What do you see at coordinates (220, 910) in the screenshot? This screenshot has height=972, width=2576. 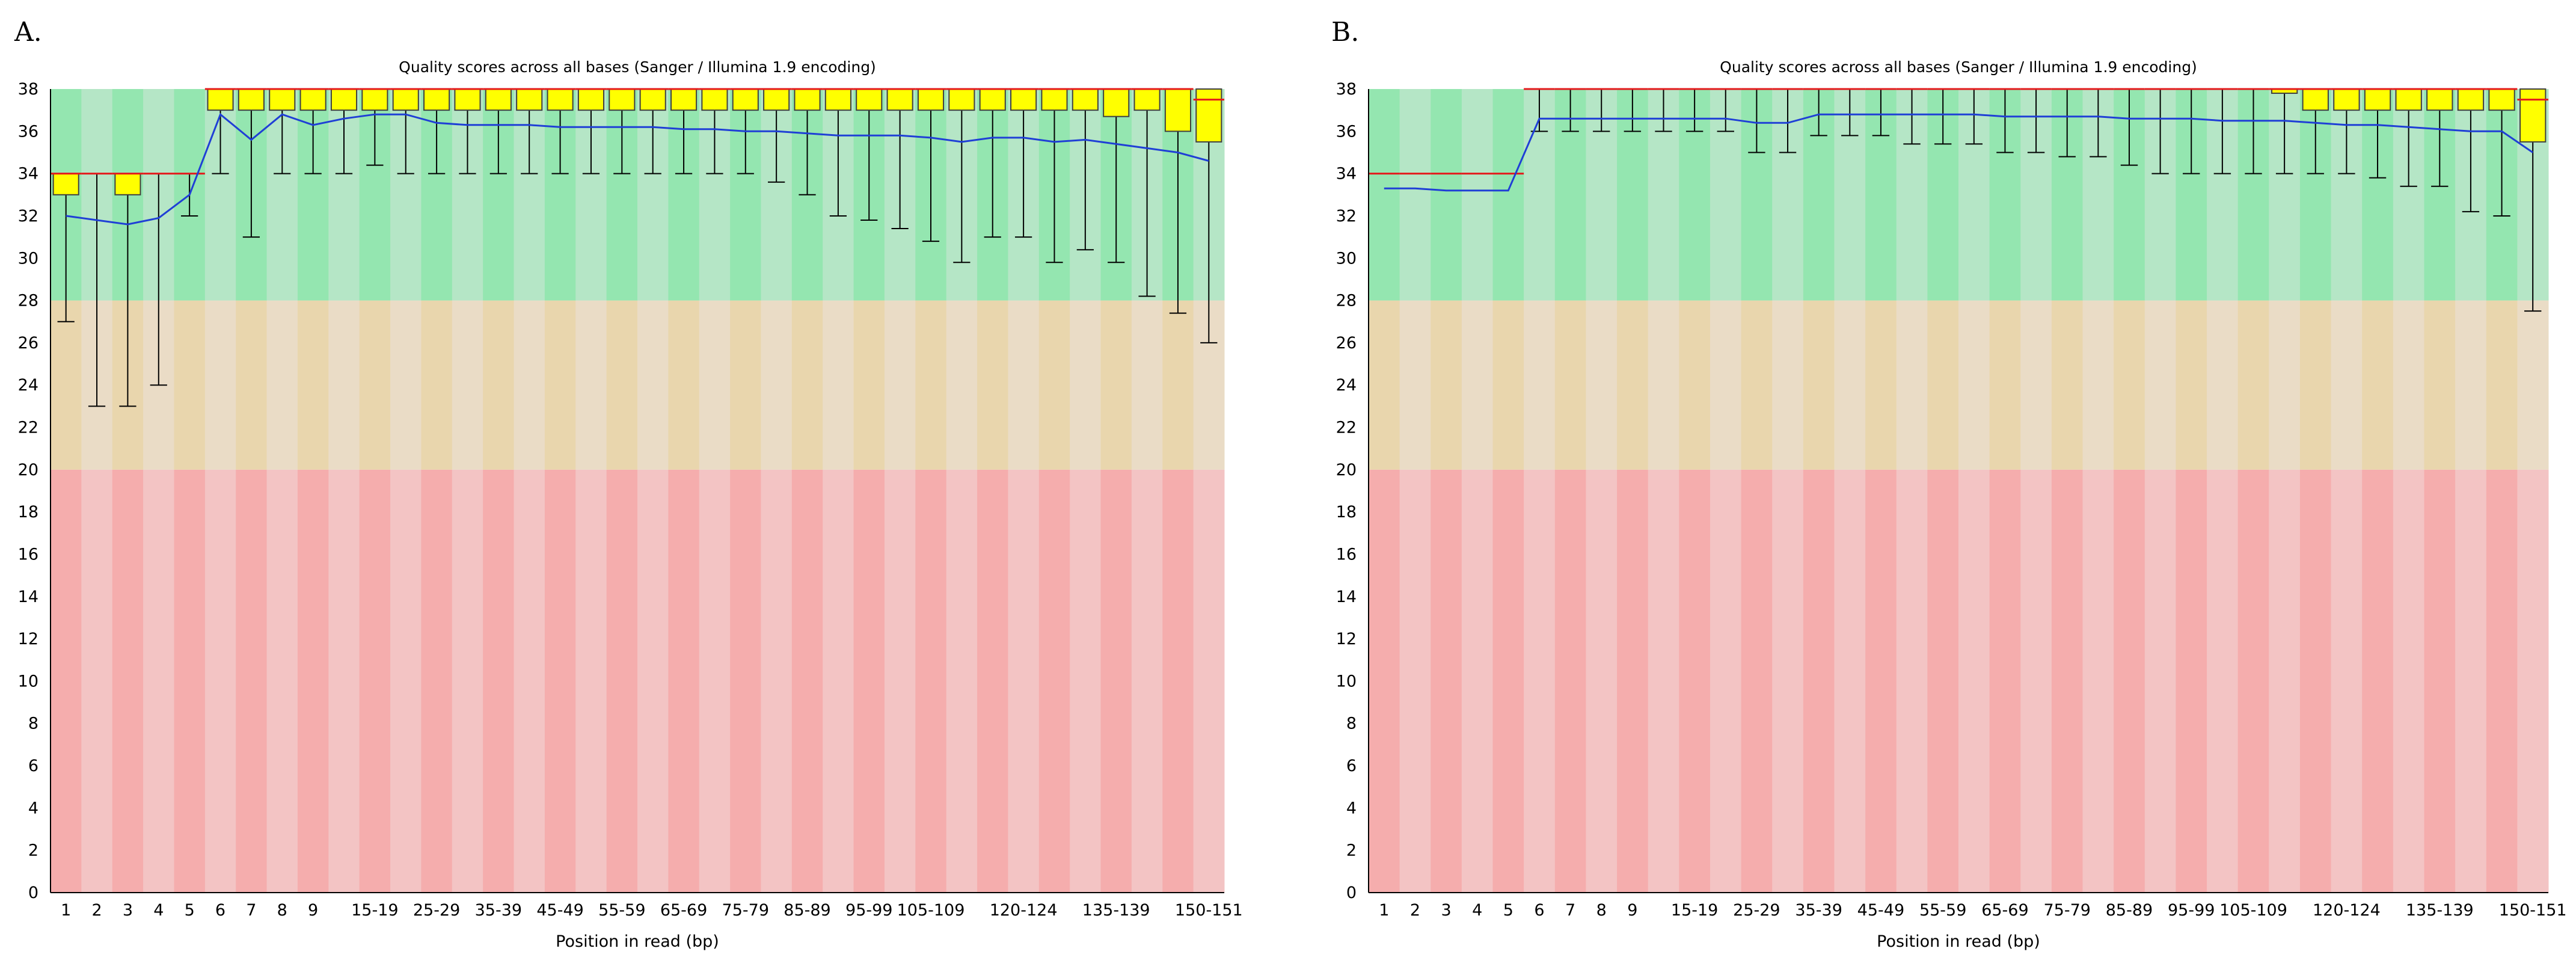 I see `x-tick-label: 6` at bounding box center [220, 910].